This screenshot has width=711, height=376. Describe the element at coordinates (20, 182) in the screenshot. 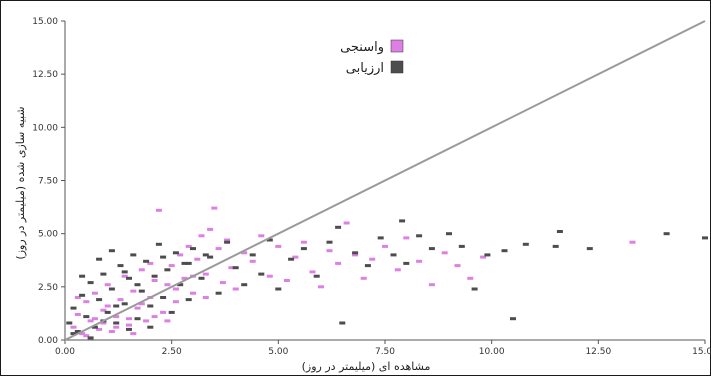

I see `y-axis-title: شبیه سازی شده (میلیمتر در روز)` at that location.